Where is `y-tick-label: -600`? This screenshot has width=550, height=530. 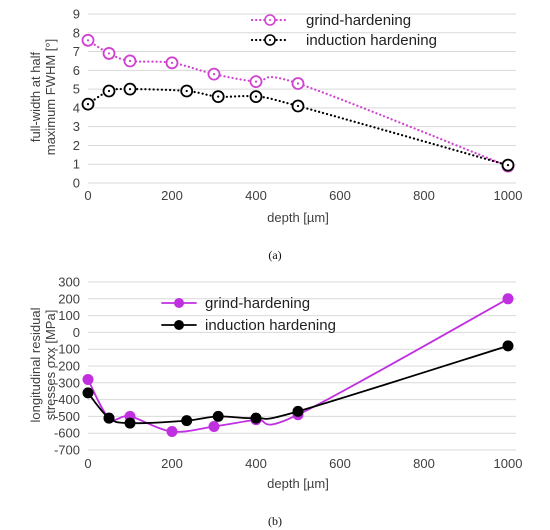
y-tick-label: -600 is located at coordinates (67, 433).